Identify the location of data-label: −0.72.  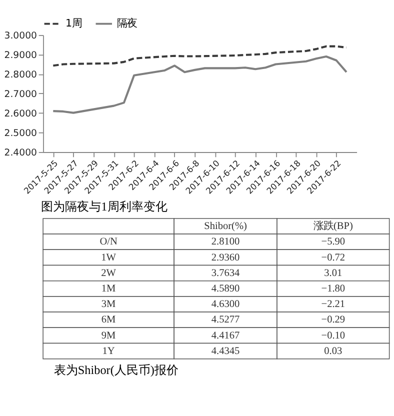
(333, 258).